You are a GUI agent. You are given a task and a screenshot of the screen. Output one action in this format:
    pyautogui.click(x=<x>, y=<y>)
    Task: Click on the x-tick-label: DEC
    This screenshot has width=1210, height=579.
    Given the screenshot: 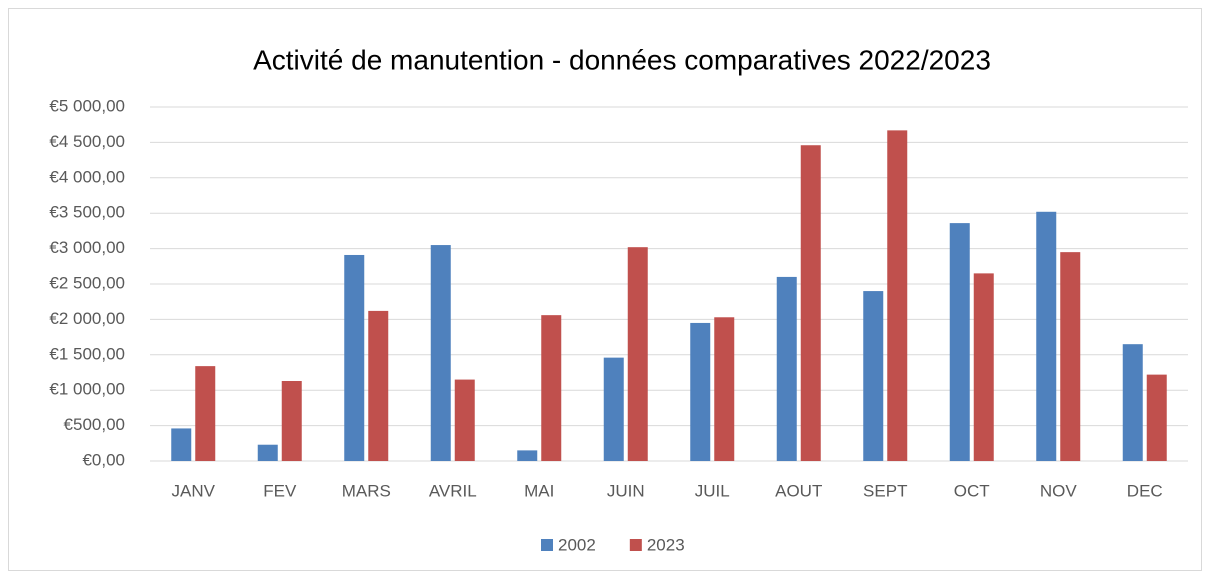 What is the action you would take?
    pyautogui.click(x=1145, y=490)
    